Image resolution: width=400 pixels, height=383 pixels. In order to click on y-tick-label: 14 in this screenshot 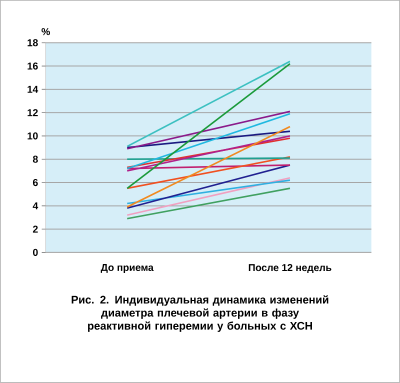, I will do `click(33, 89)`.